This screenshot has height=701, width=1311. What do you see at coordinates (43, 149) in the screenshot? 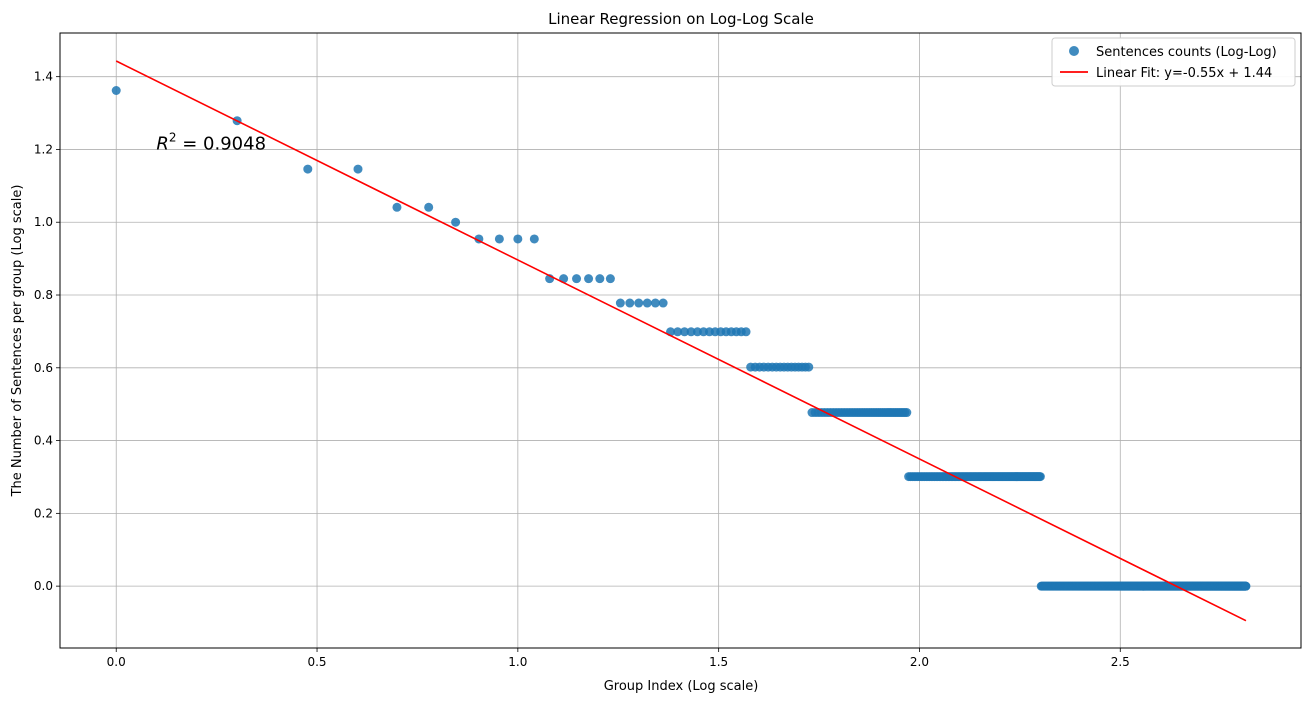
I see `y-tick-label: 1.2` at bounding box center [43, 149].